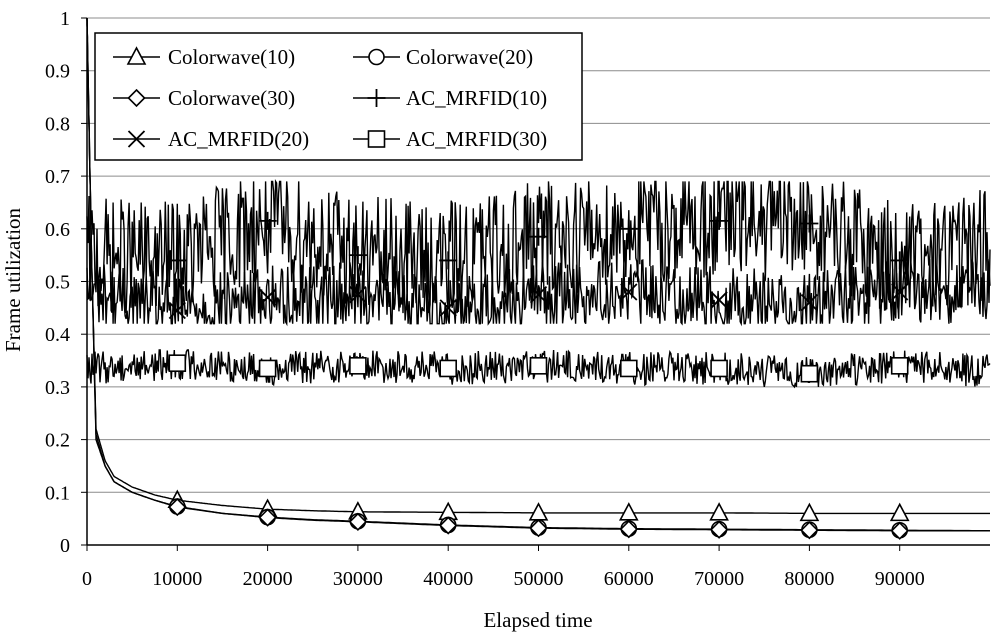 The image size is (1000, 639). Describe the element at coordinates (87, 579) in the screenshot. I see `x-tick-label: 0` at that location.